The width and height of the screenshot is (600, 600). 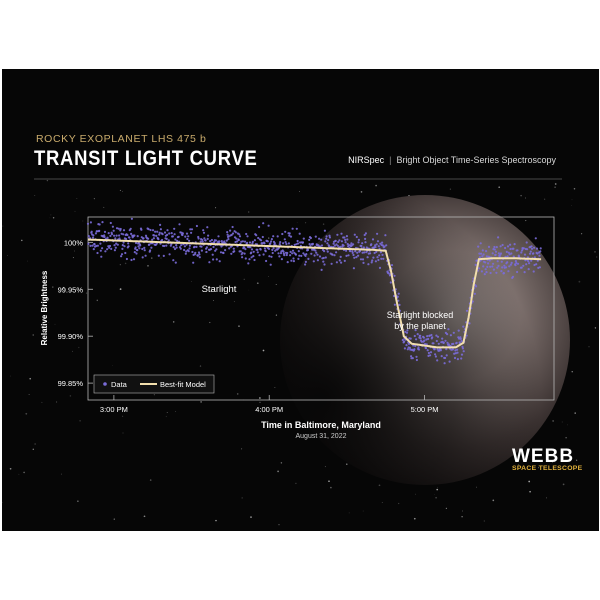 What do you see at coordinates (119, 384) in the screenshot?
I see `legend-data-label: Data` at bounding box center [119, 384].